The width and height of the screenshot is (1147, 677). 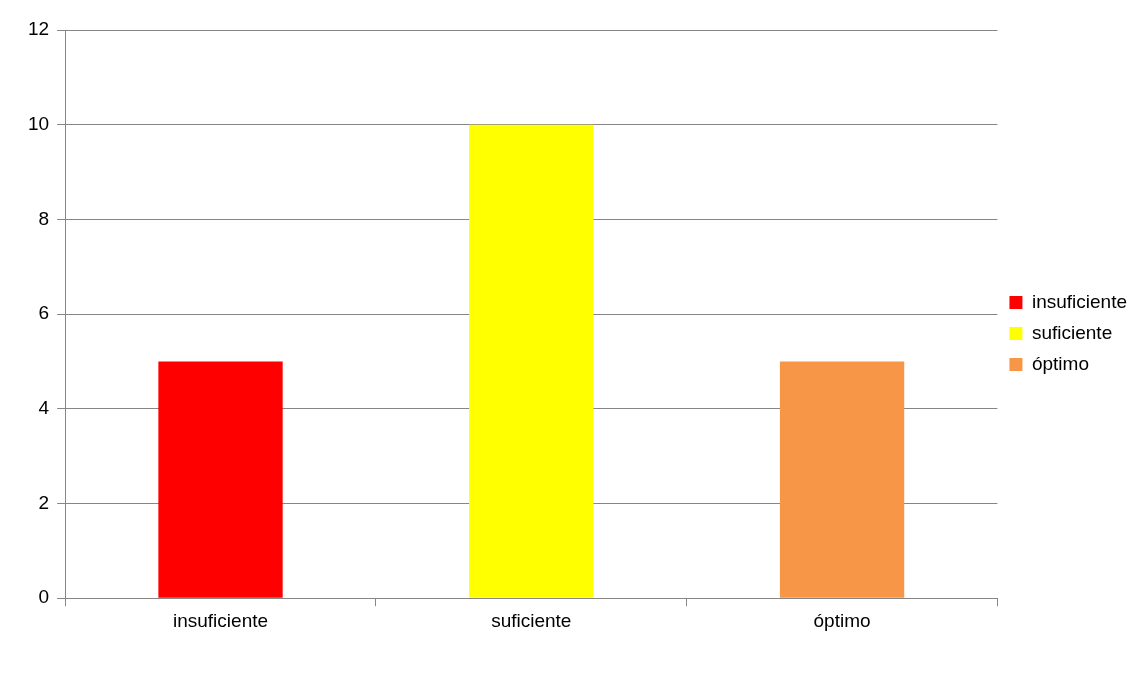 I want to click on y-tick-label: 6, so click(x=44, y=313).